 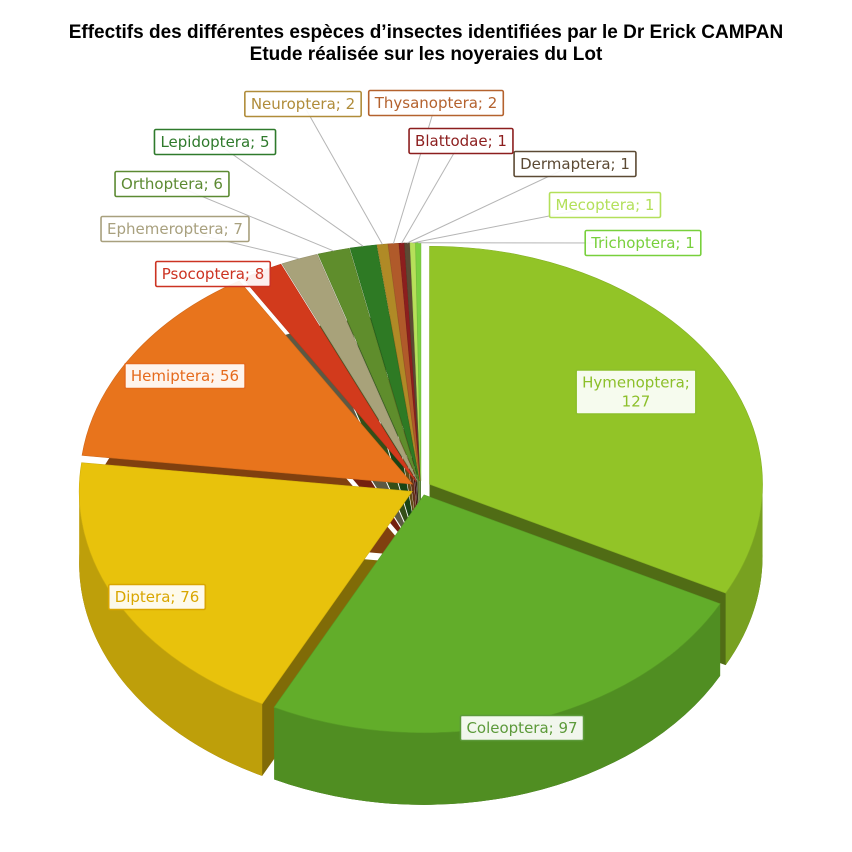 I want to click on slice-orthoptera, so click(x=368, y=364).